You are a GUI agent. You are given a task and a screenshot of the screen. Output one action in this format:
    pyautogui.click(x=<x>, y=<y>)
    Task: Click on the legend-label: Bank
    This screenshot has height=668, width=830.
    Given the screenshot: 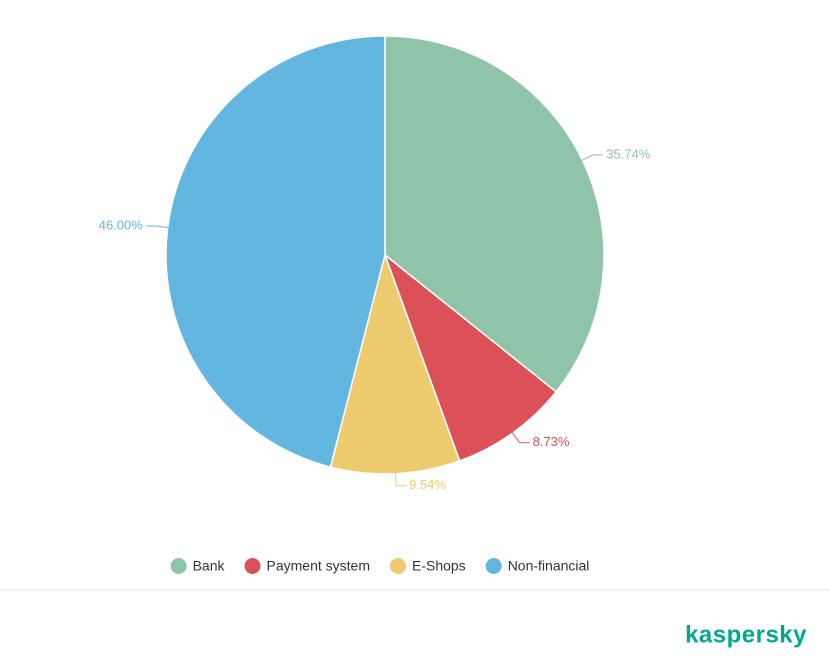 What is the action you would take?
    pyautogui.click(x=209, y=566)
    